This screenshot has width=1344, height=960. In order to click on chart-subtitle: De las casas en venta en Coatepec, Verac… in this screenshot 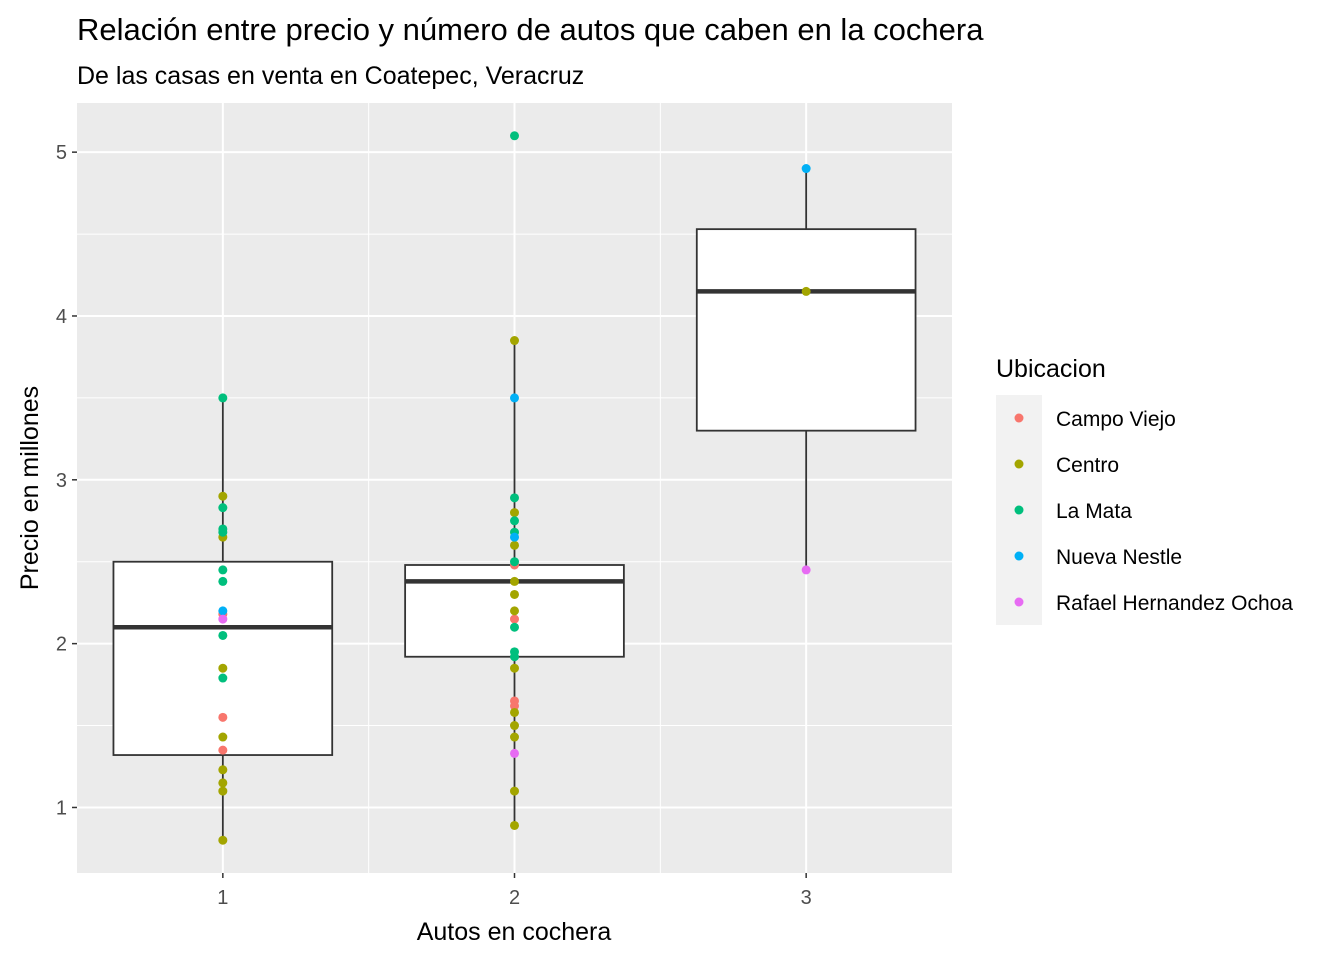, I will do `click(330, 76)`.